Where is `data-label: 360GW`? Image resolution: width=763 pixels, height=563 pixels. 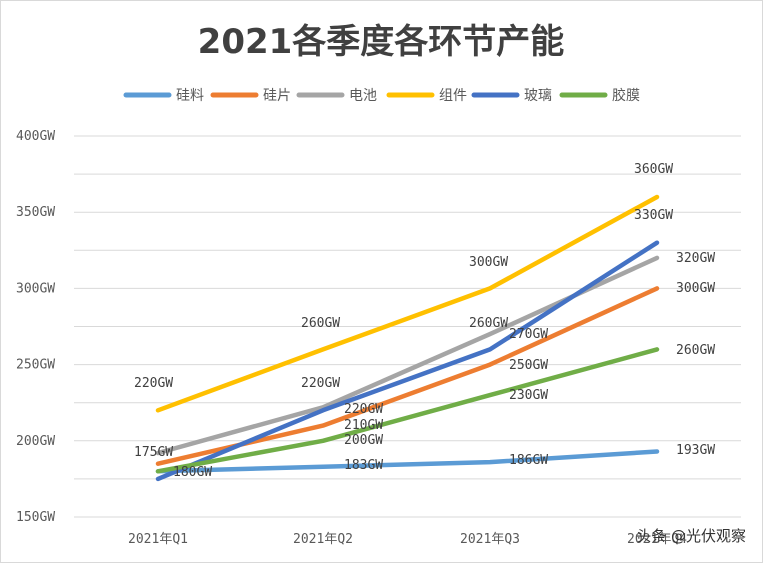
data-label: 360GW is located at coordinates (653, 169).